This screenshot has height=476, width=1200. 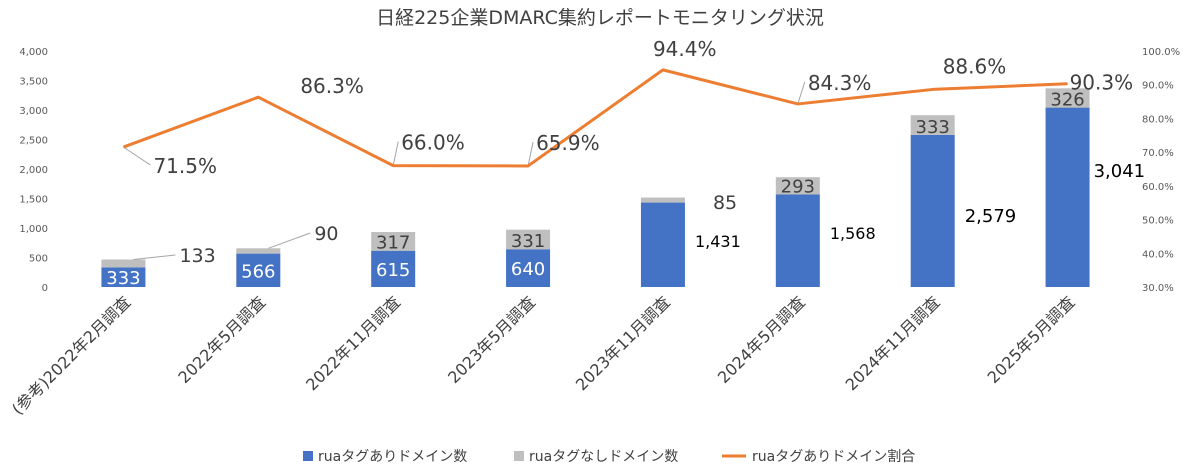 I want to click on x-axis-tick-label: 2024年5月調査, so click(x=761, y=339).